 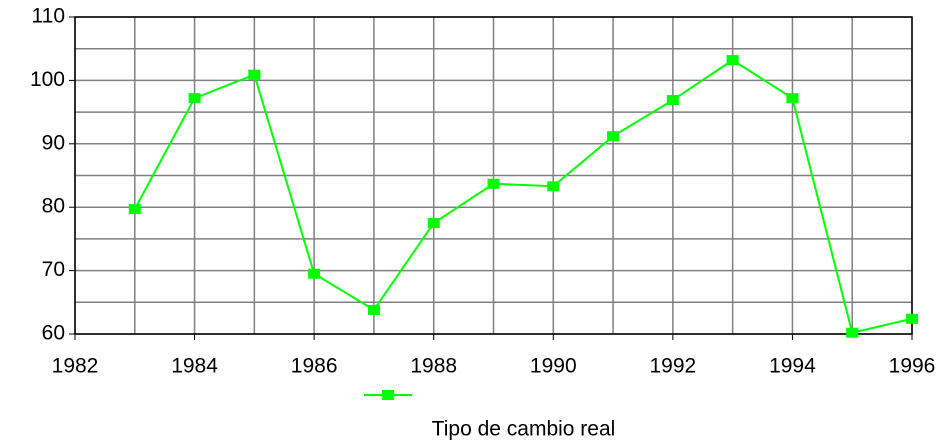 What do you see at coordinates (47, 79) in the screenshot?
I see `y-tick-label: 100` at bounding box center [47, 79].